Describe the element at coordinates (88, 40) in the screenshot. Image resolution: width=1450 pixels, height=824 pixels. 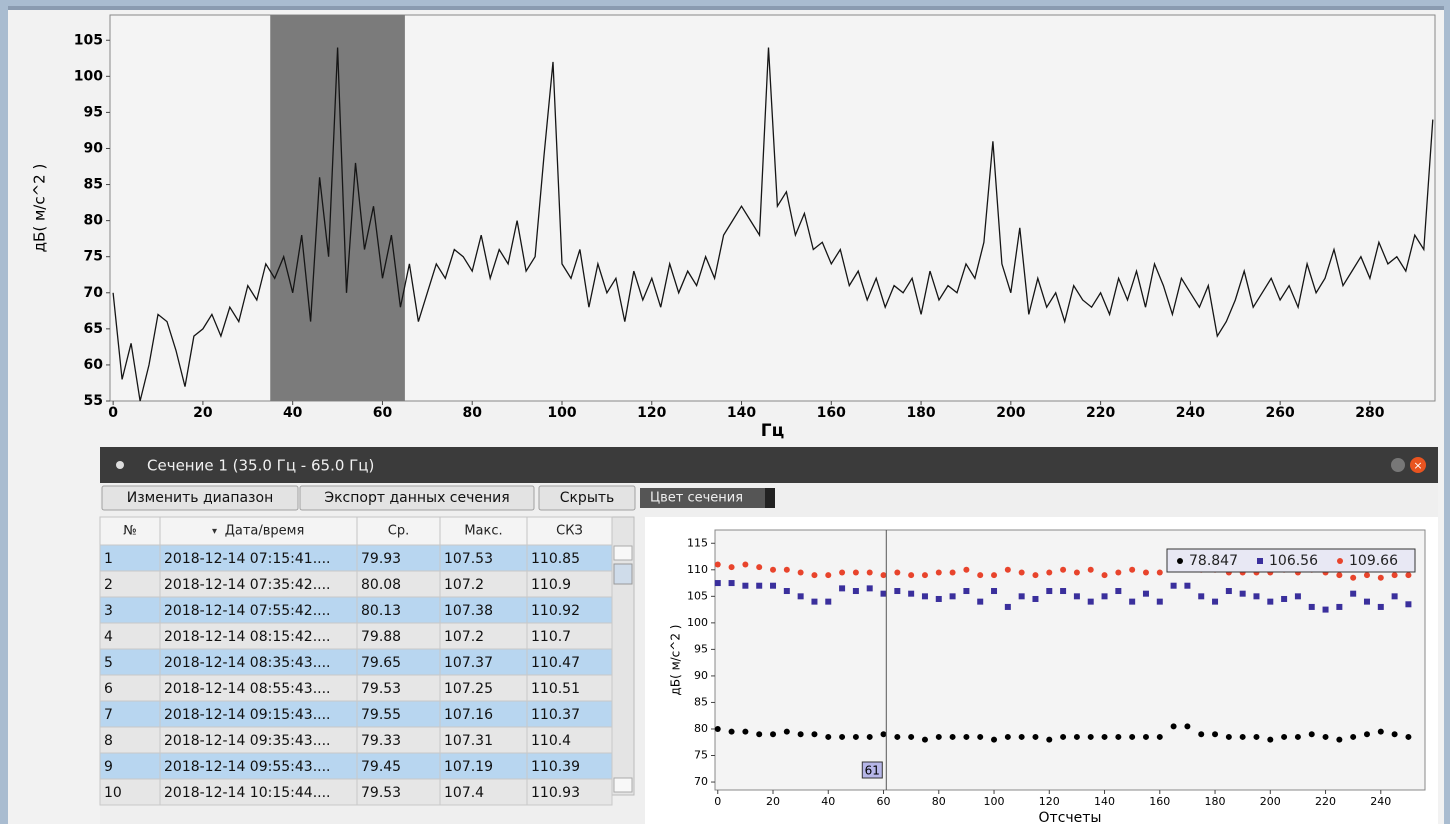
I see `y-tick-label: 105` at that location.